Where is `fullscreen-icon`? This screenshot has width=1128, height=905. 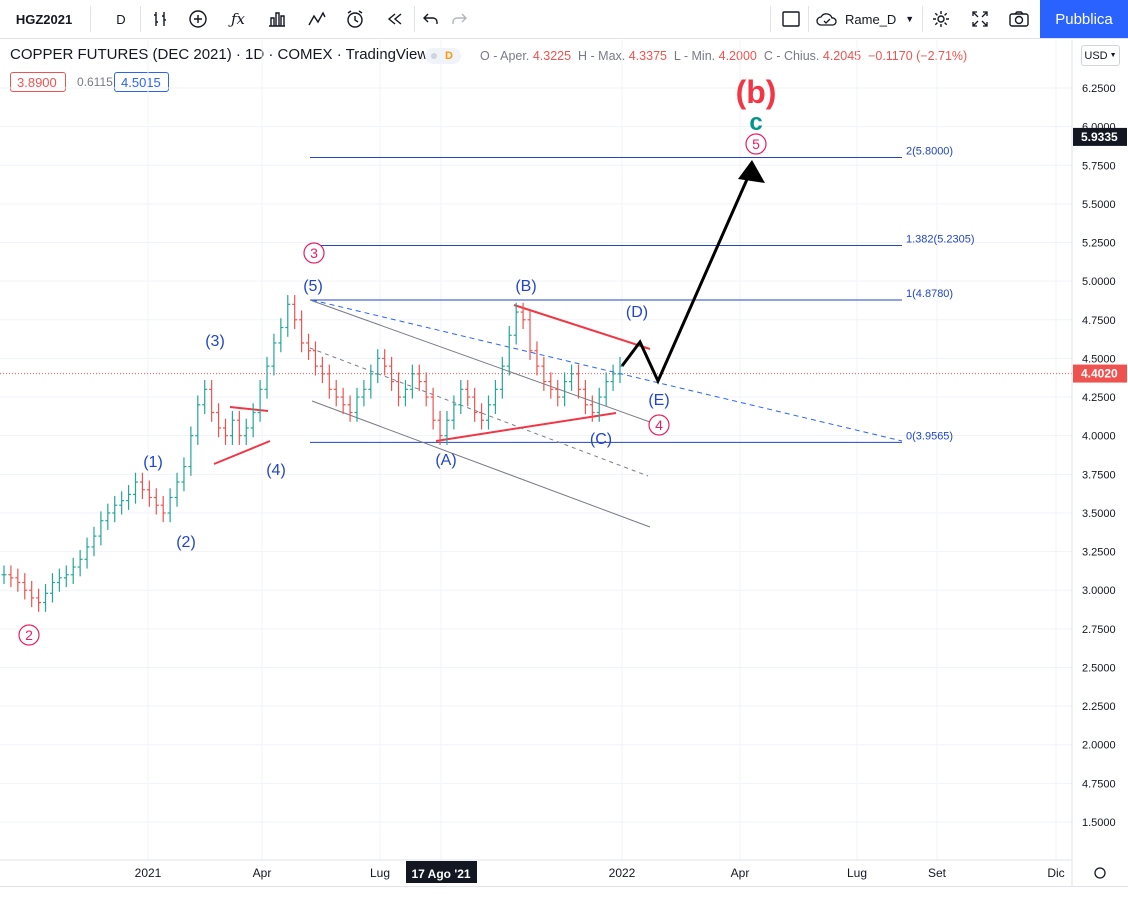 fullscreen-icon is located at coordinates (980, 19).